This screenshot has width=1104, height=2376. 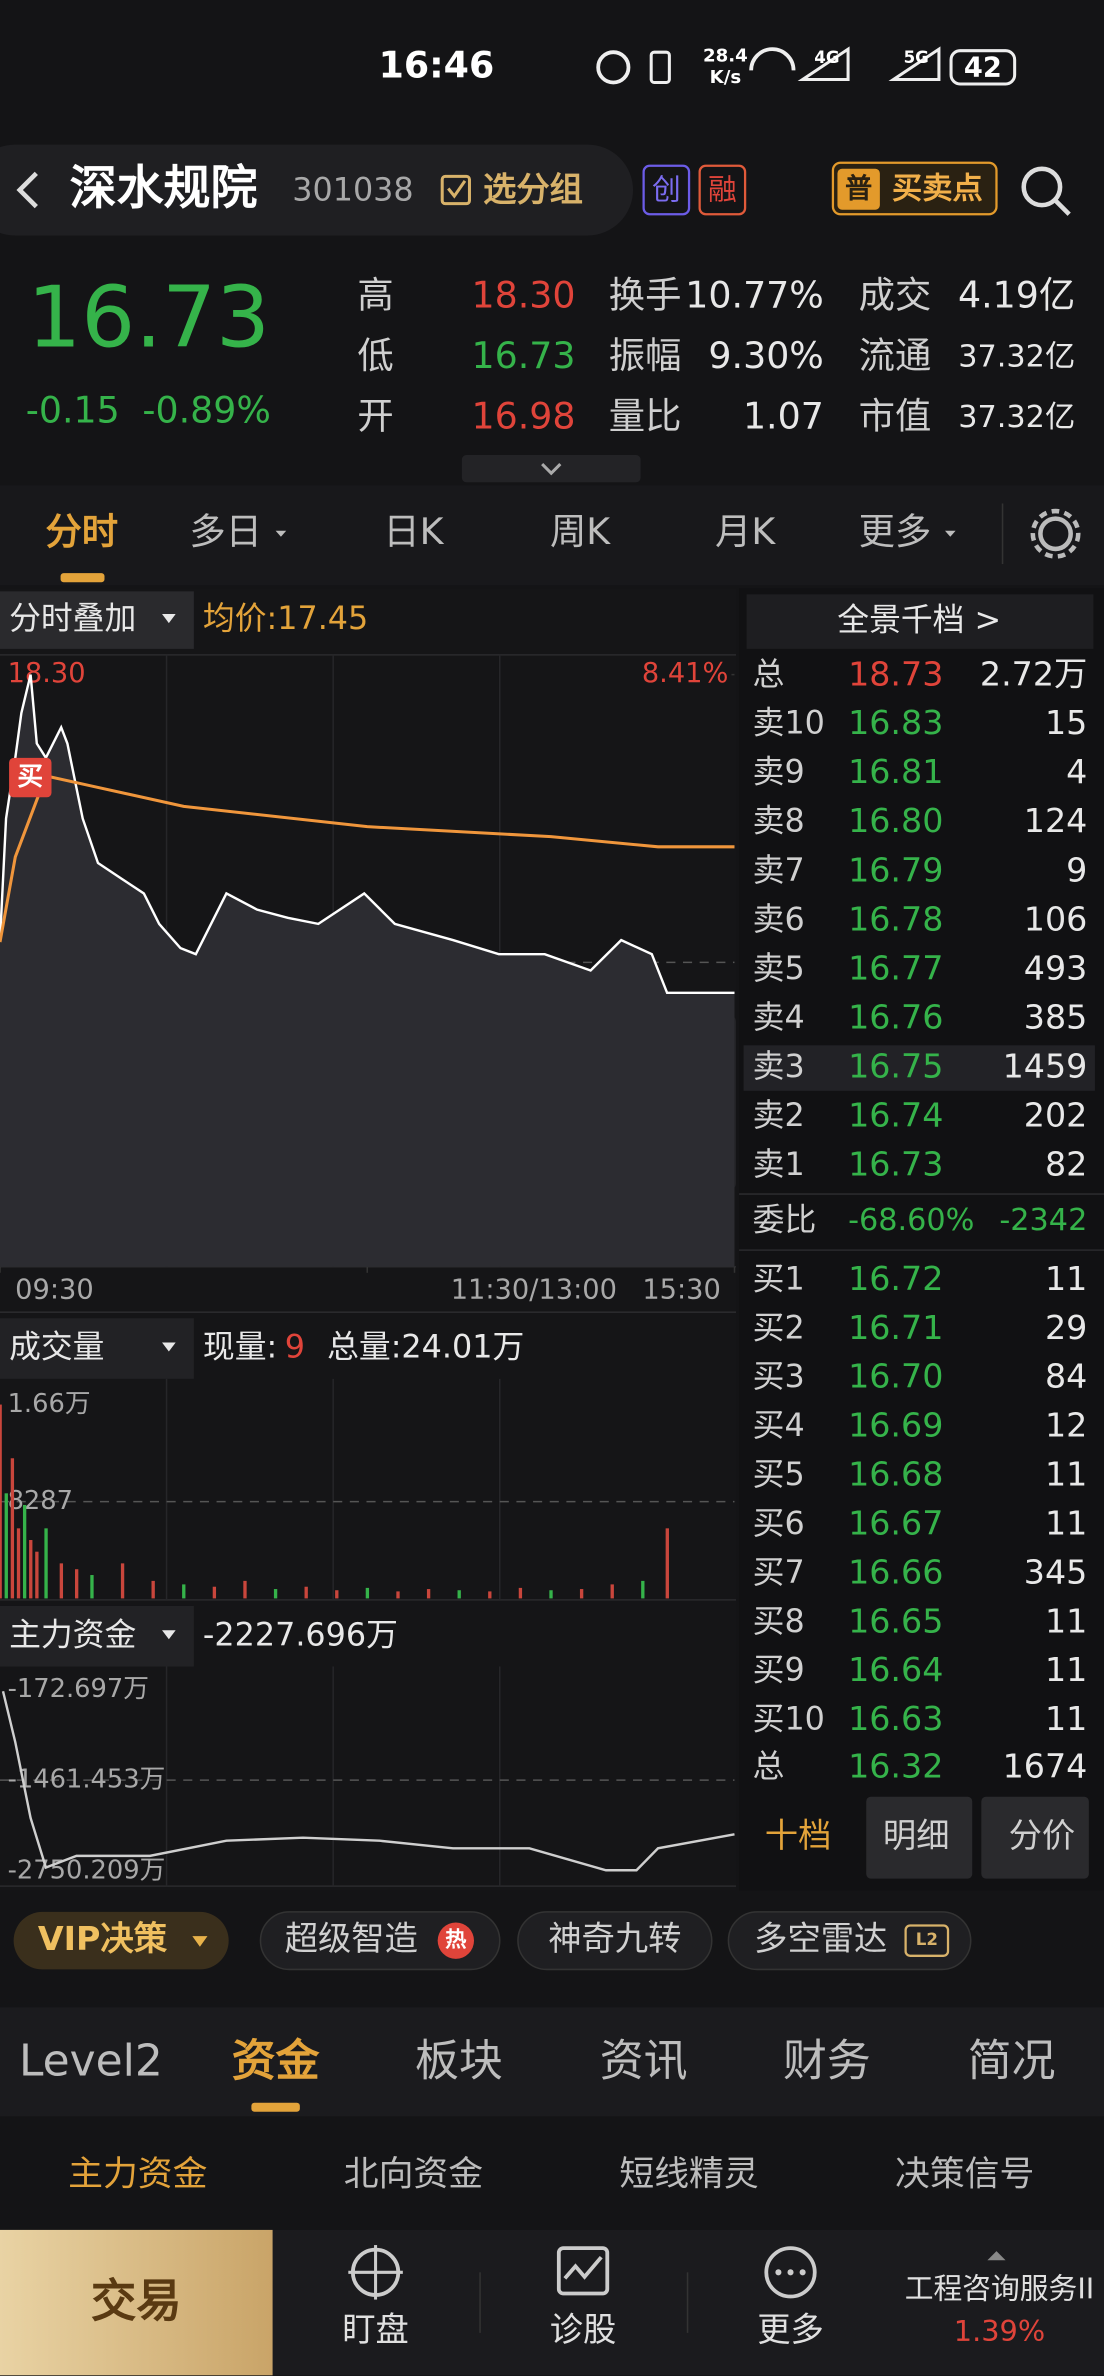 What do you see at coordinates (895, 918) in the screenshot?
I see `level-price: 16.78` at bounding box center [895, 918].